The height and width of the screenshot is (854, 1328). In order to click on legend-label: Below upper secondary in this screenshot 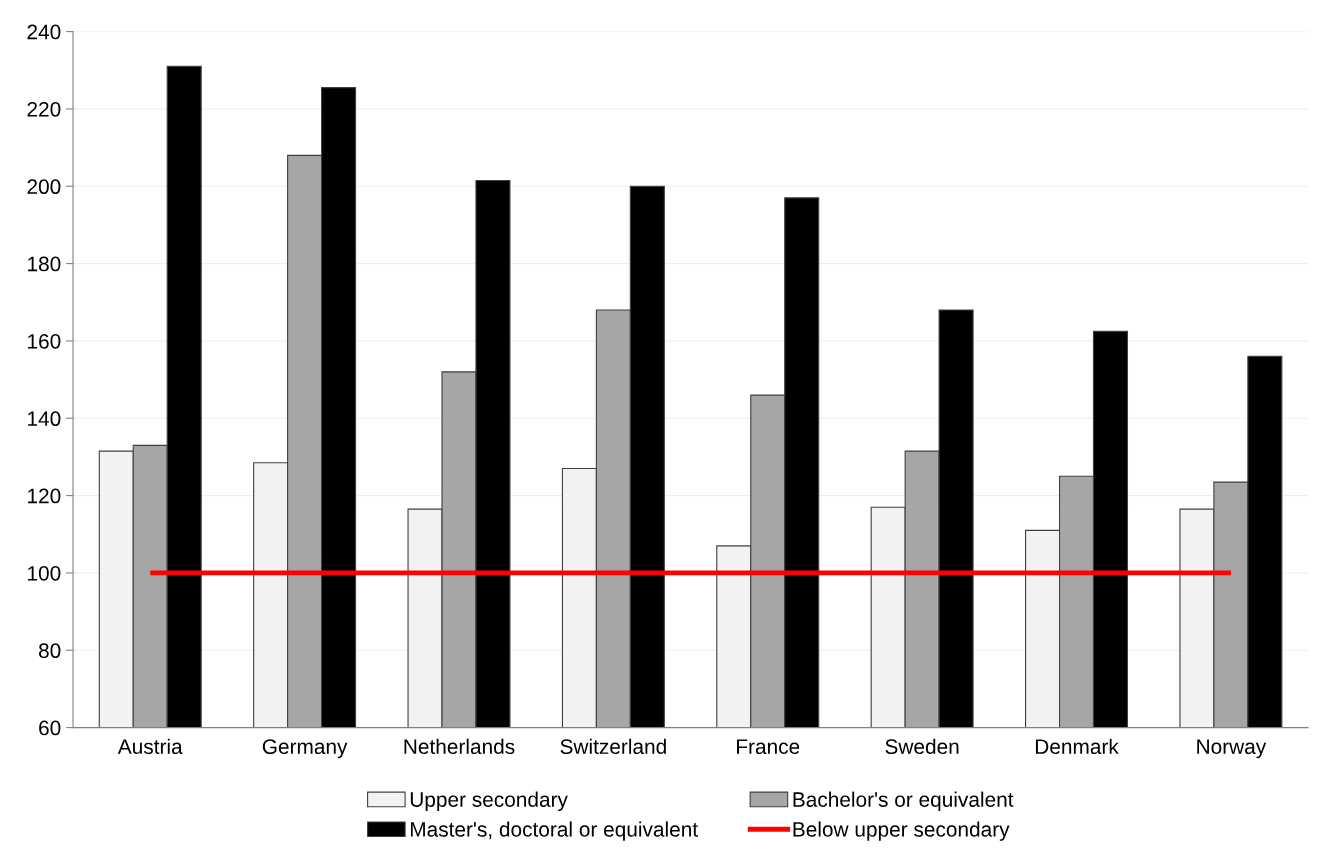, I will do `click(901, 831)`.